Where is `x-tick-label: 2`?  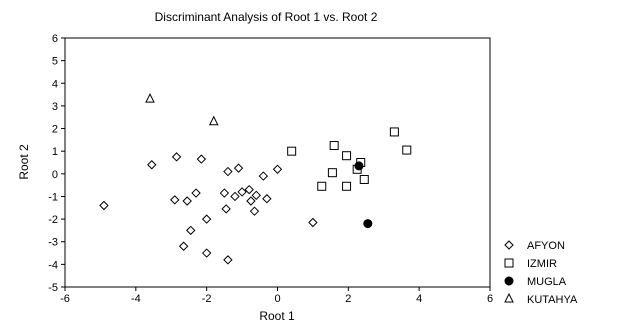
x-tick-label: 2 is located at coordinates (348, 299).